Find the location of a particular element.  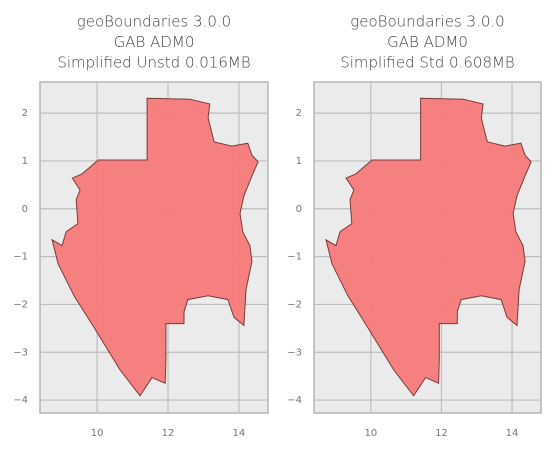

chart-title: Simplified Unstd 0.016MB is located at coordinates (153, 63).